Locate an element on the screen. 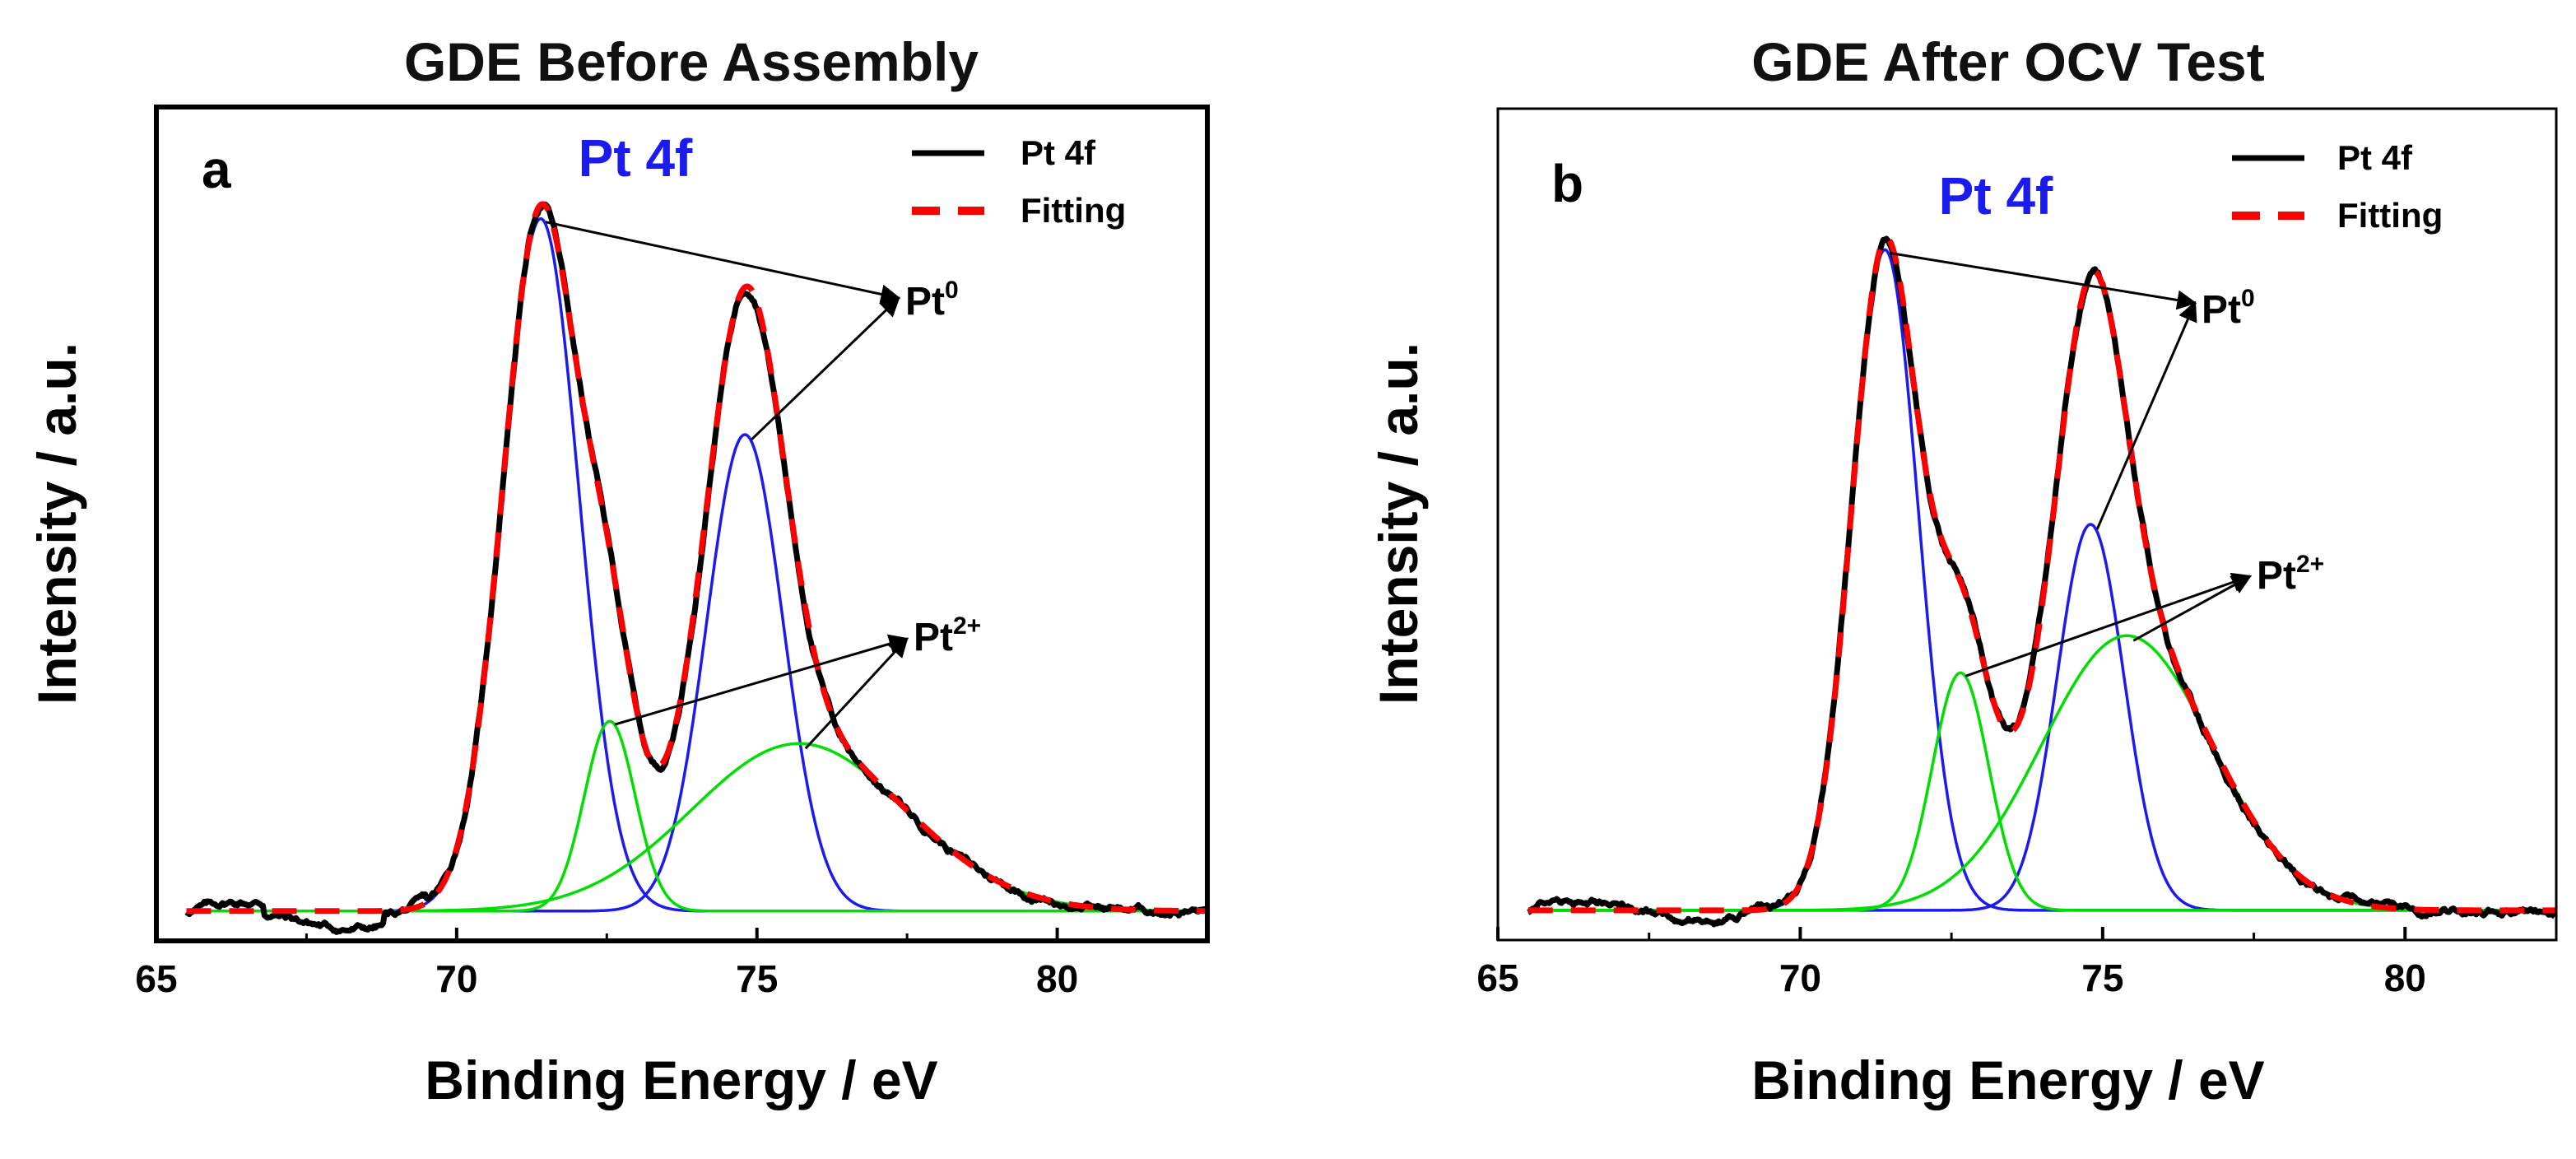  panel-a-legend-label-fit: Fitting is located at coordinates (1073, 210).